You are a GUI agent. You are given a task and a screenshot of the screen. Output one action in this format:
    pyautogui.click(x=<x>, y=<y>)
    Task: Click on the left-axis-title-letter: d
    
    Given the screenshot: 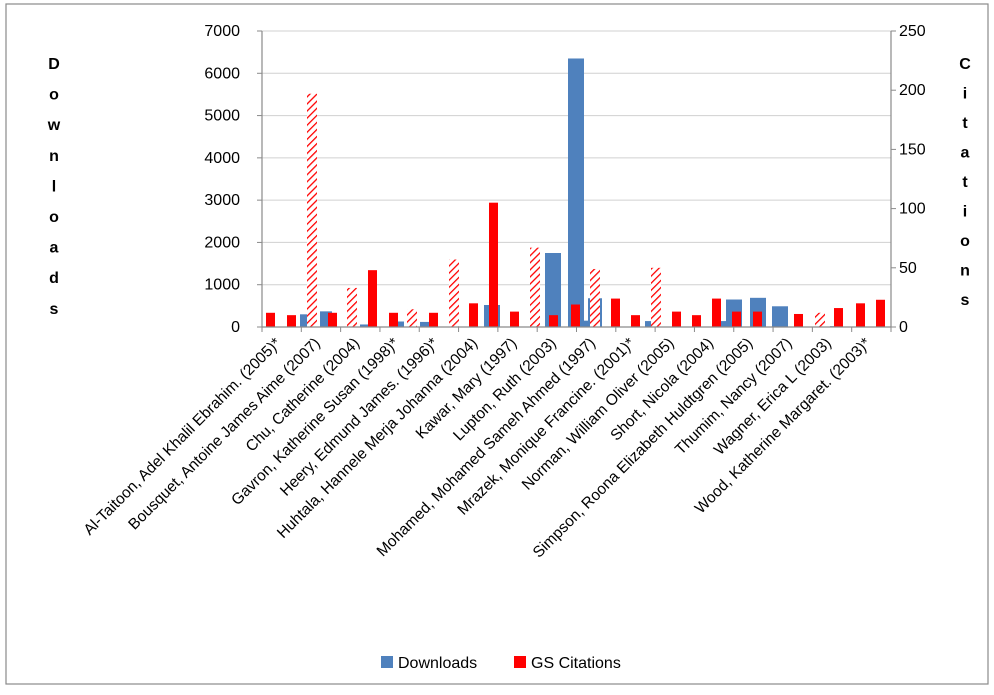 What is the action you would take?
    pyautogui.click(x=54, y=278)
    